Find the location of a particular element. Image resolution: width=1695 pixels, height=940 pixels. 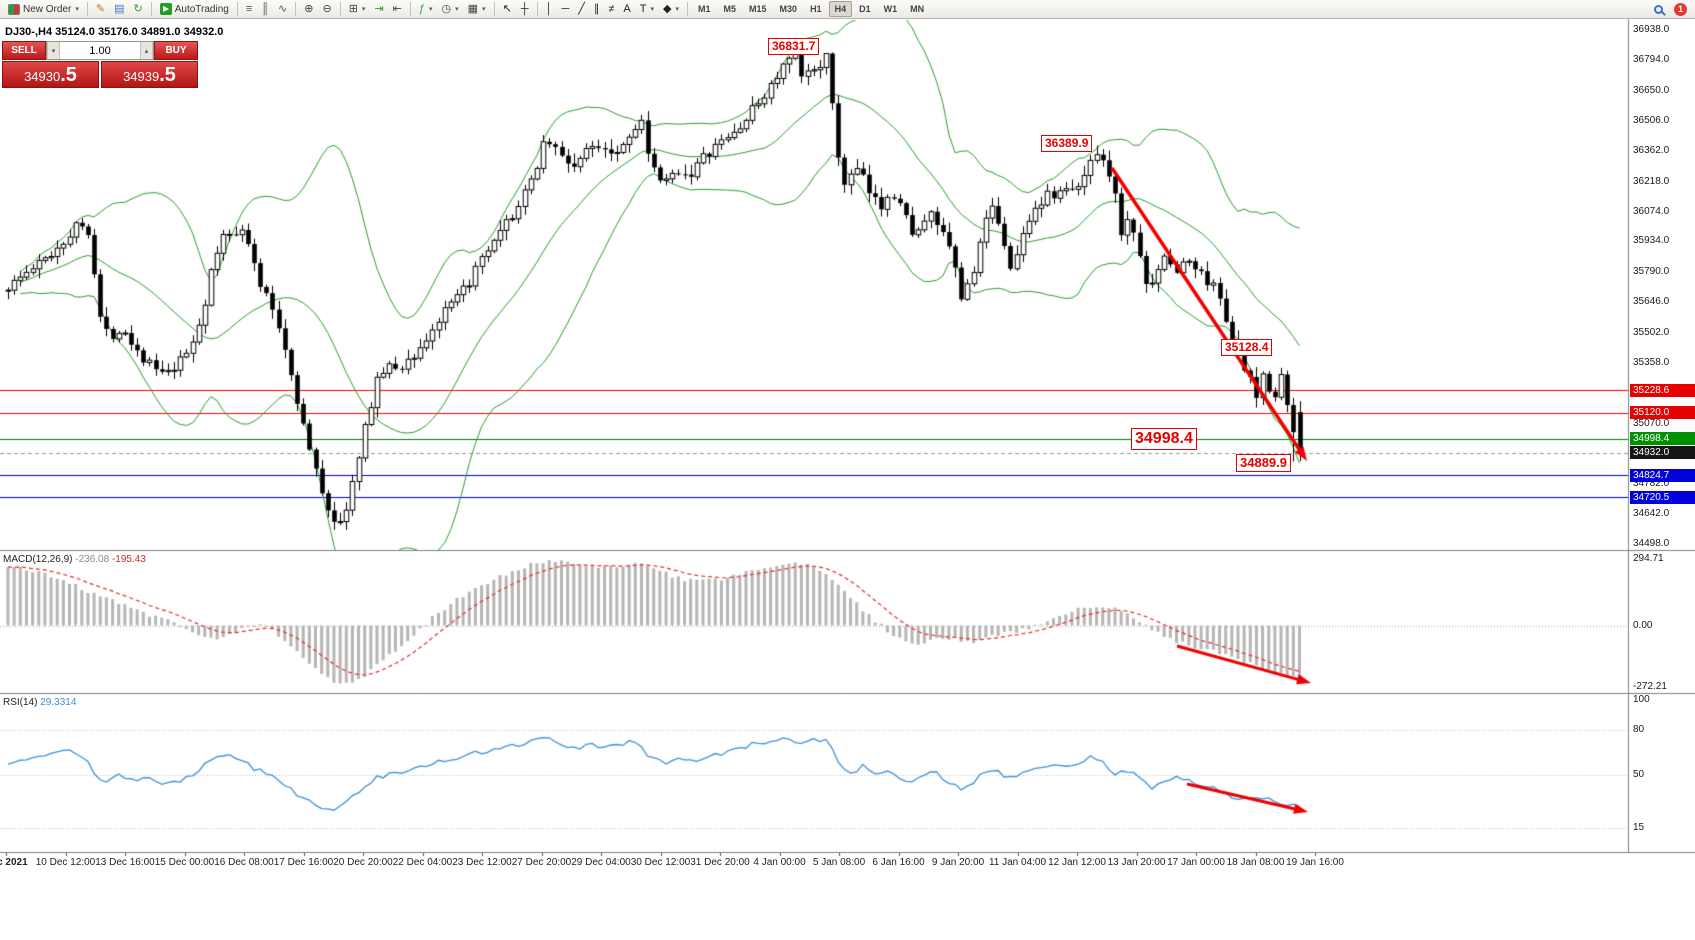

volume-input is located at coordinates (100, 50).